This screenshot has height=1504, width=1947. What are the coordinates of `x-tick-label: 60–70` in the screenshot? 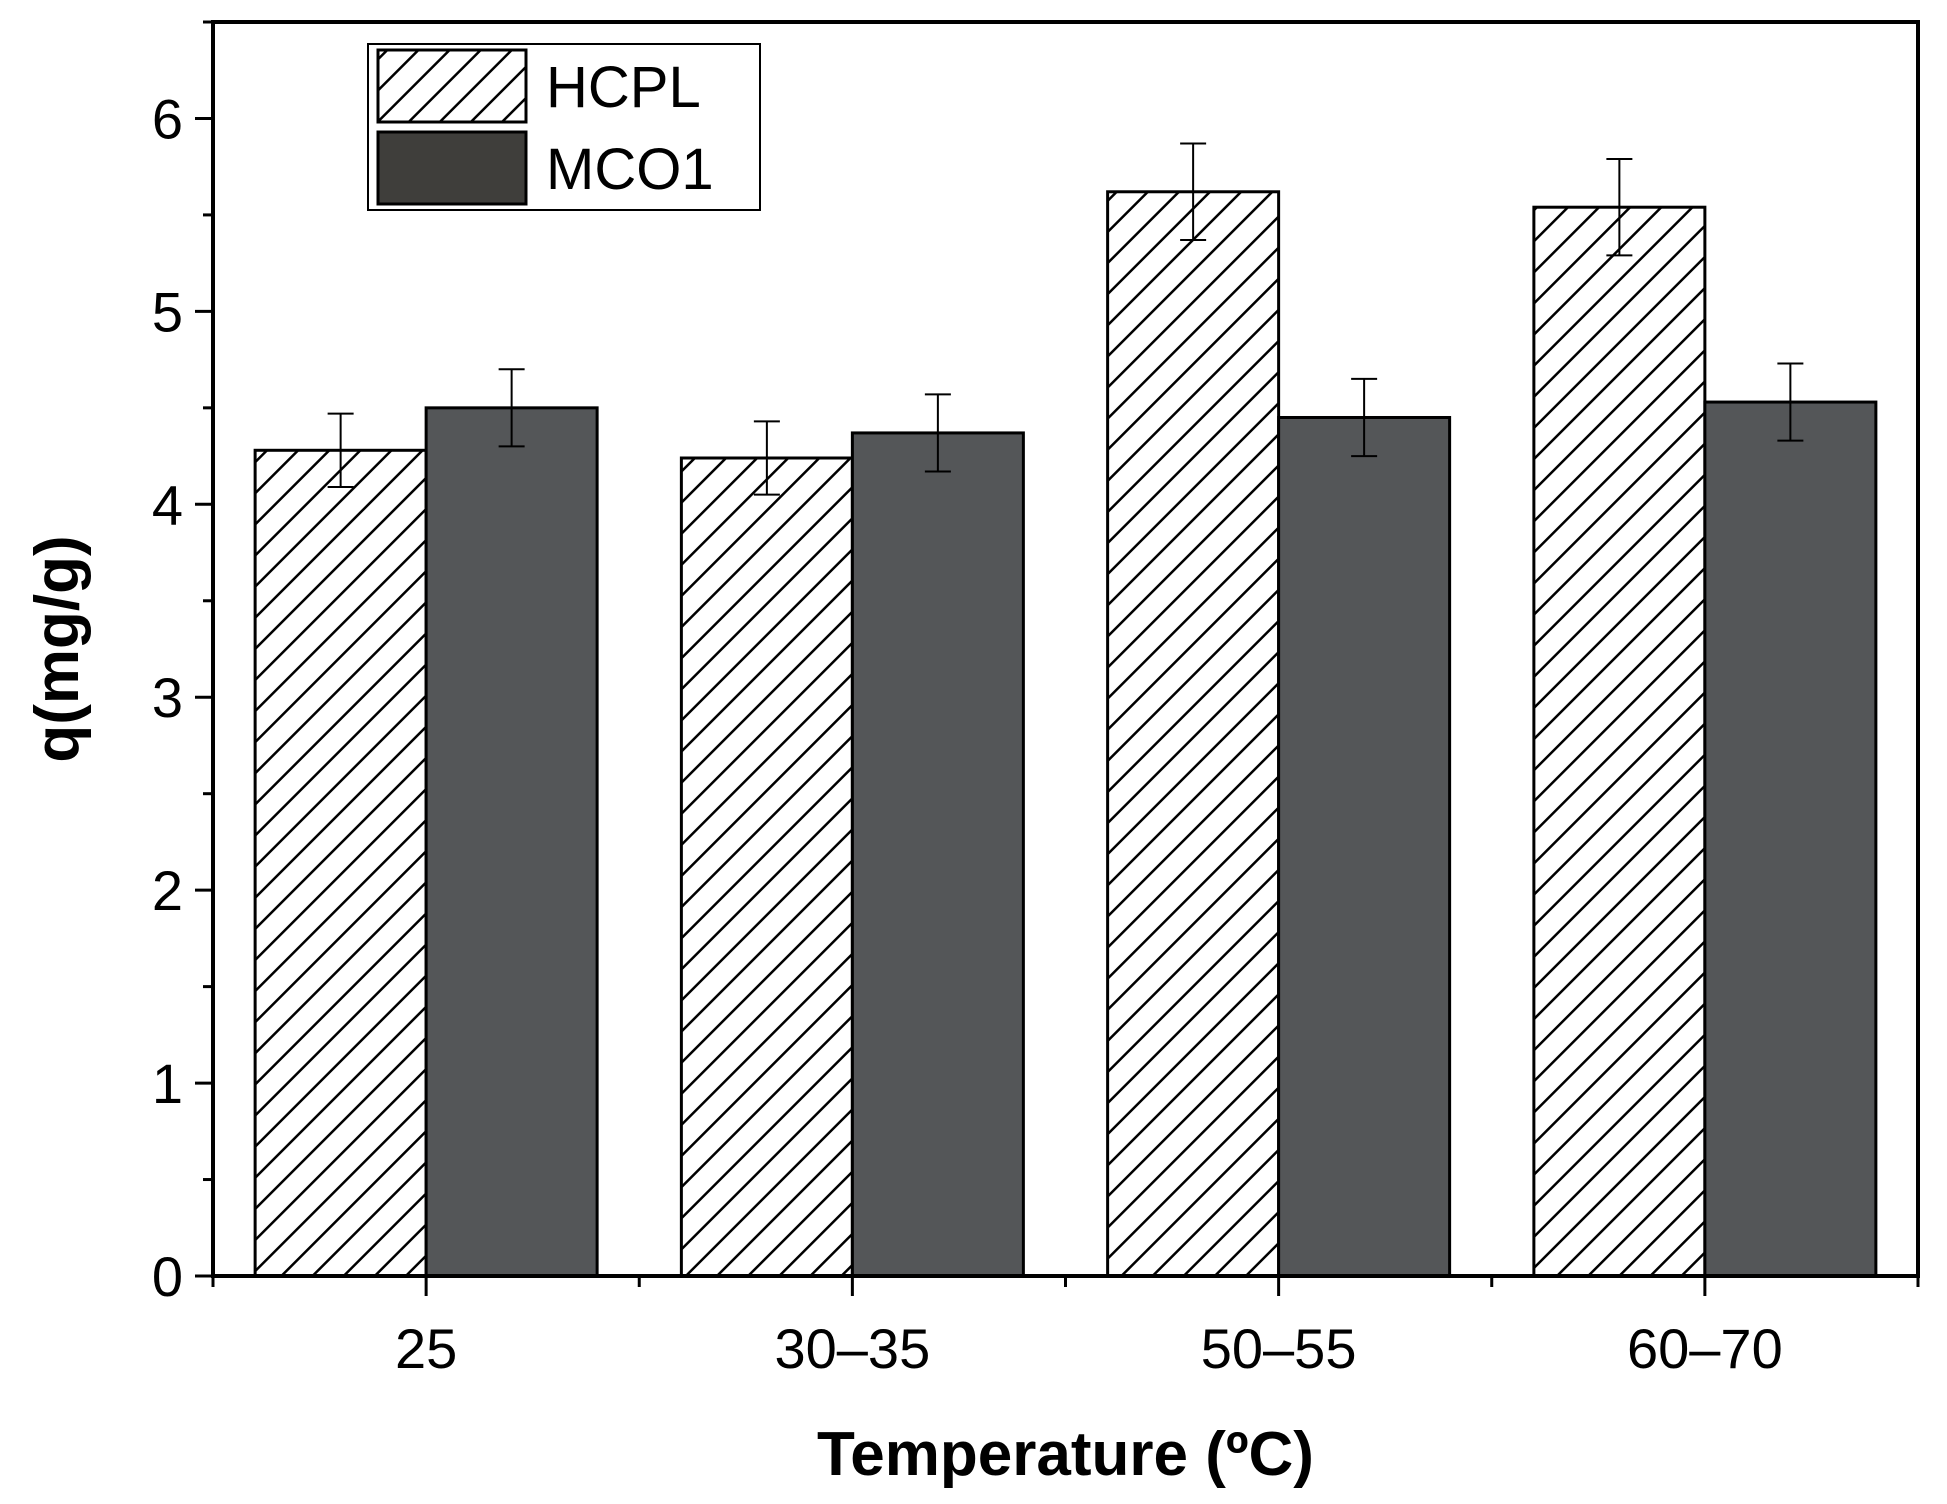 It's located at (1705, 1348).